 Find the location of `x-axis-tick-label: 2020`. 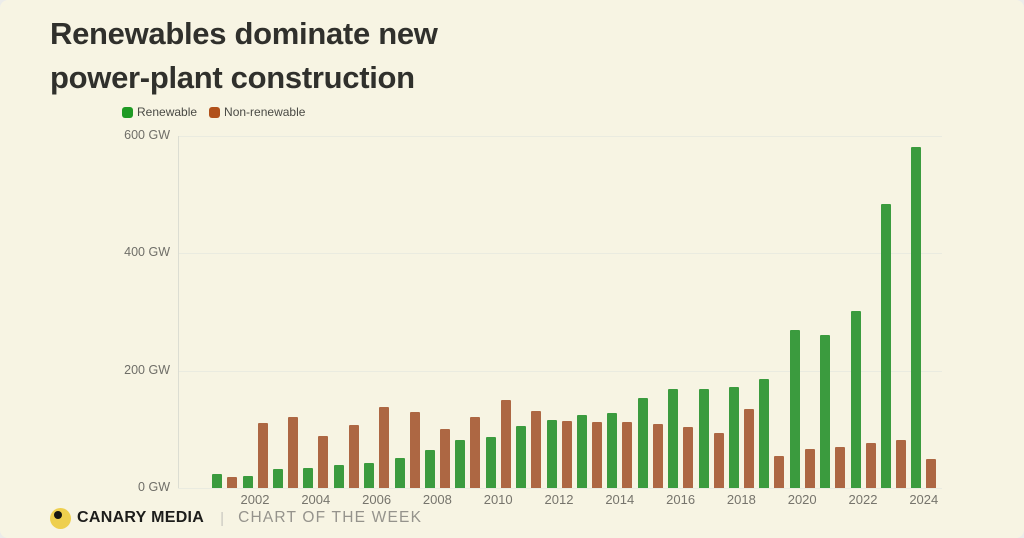

x-axis-tick-label: 2020 is located at coordinates (802, 499).